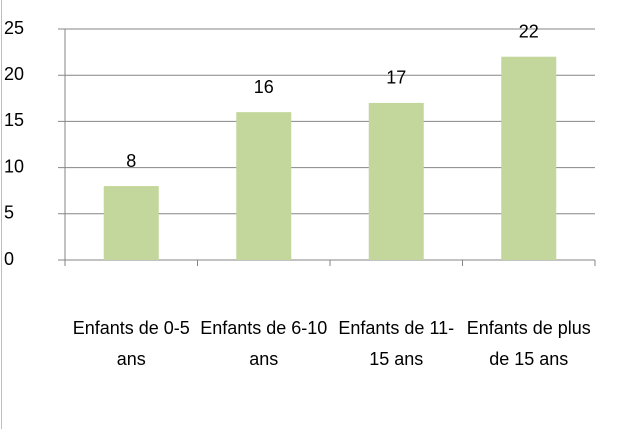 The height and width of the screenshot is (429, 626). I want to click on value-label: 16, so click(264, 87).